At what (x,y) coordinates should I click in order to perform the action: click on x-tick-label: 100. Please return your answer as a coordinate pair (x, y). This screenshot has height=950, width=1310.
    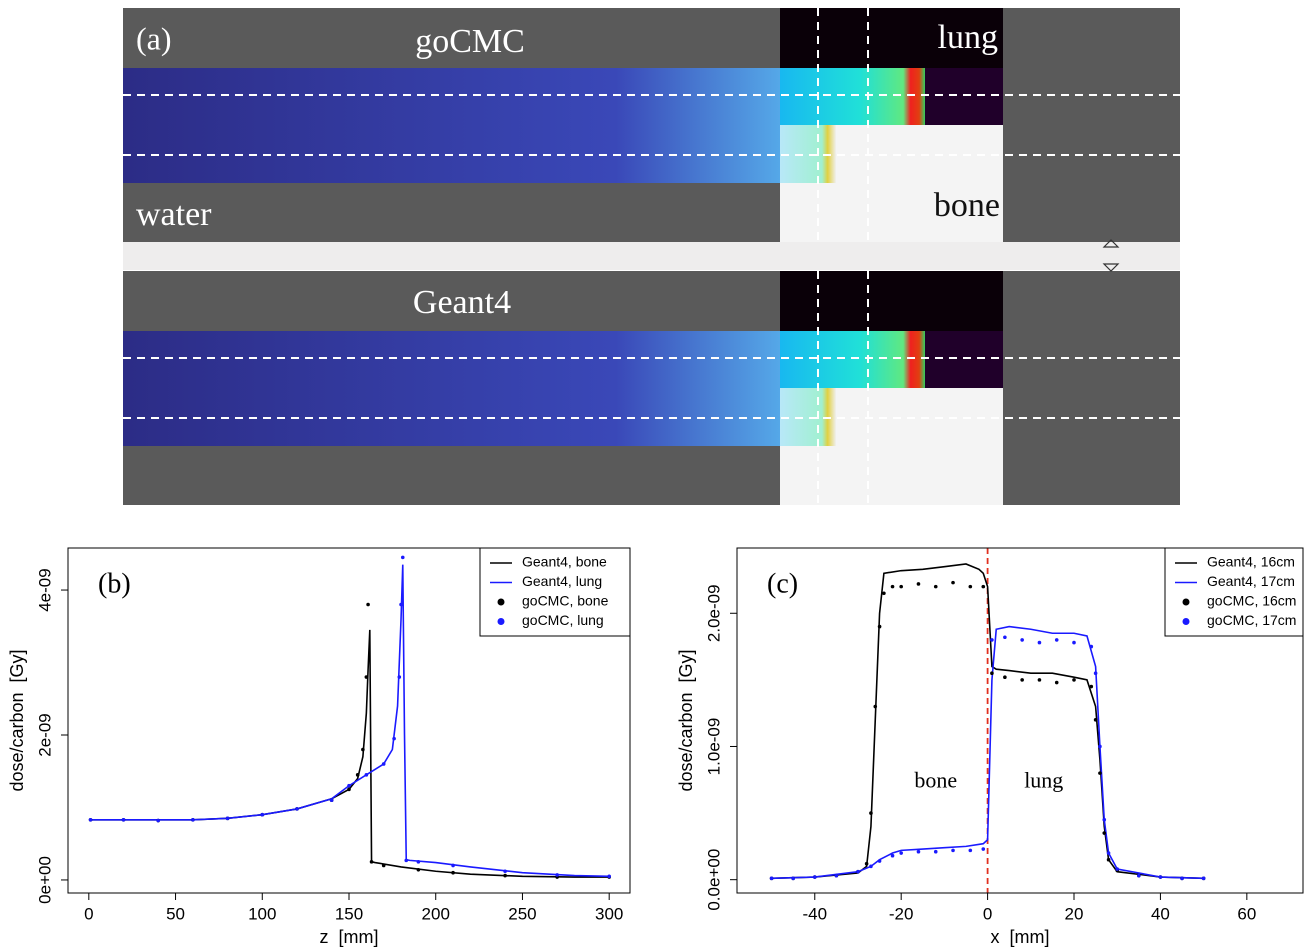
    Looking at the image, I should click on (262, 913).